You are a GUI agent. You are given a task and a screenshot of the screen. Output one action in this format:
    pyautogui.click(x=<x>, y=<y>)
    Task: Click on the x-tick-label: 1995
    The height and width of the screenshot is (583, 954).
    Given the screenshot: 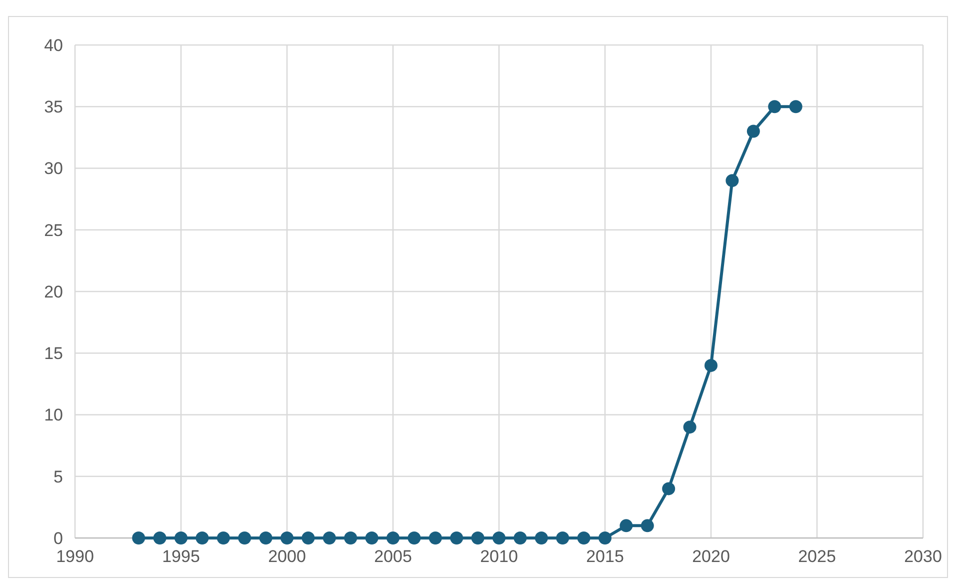 What is the action you would take?
    pyautogui.click(x=181, y=556)
    